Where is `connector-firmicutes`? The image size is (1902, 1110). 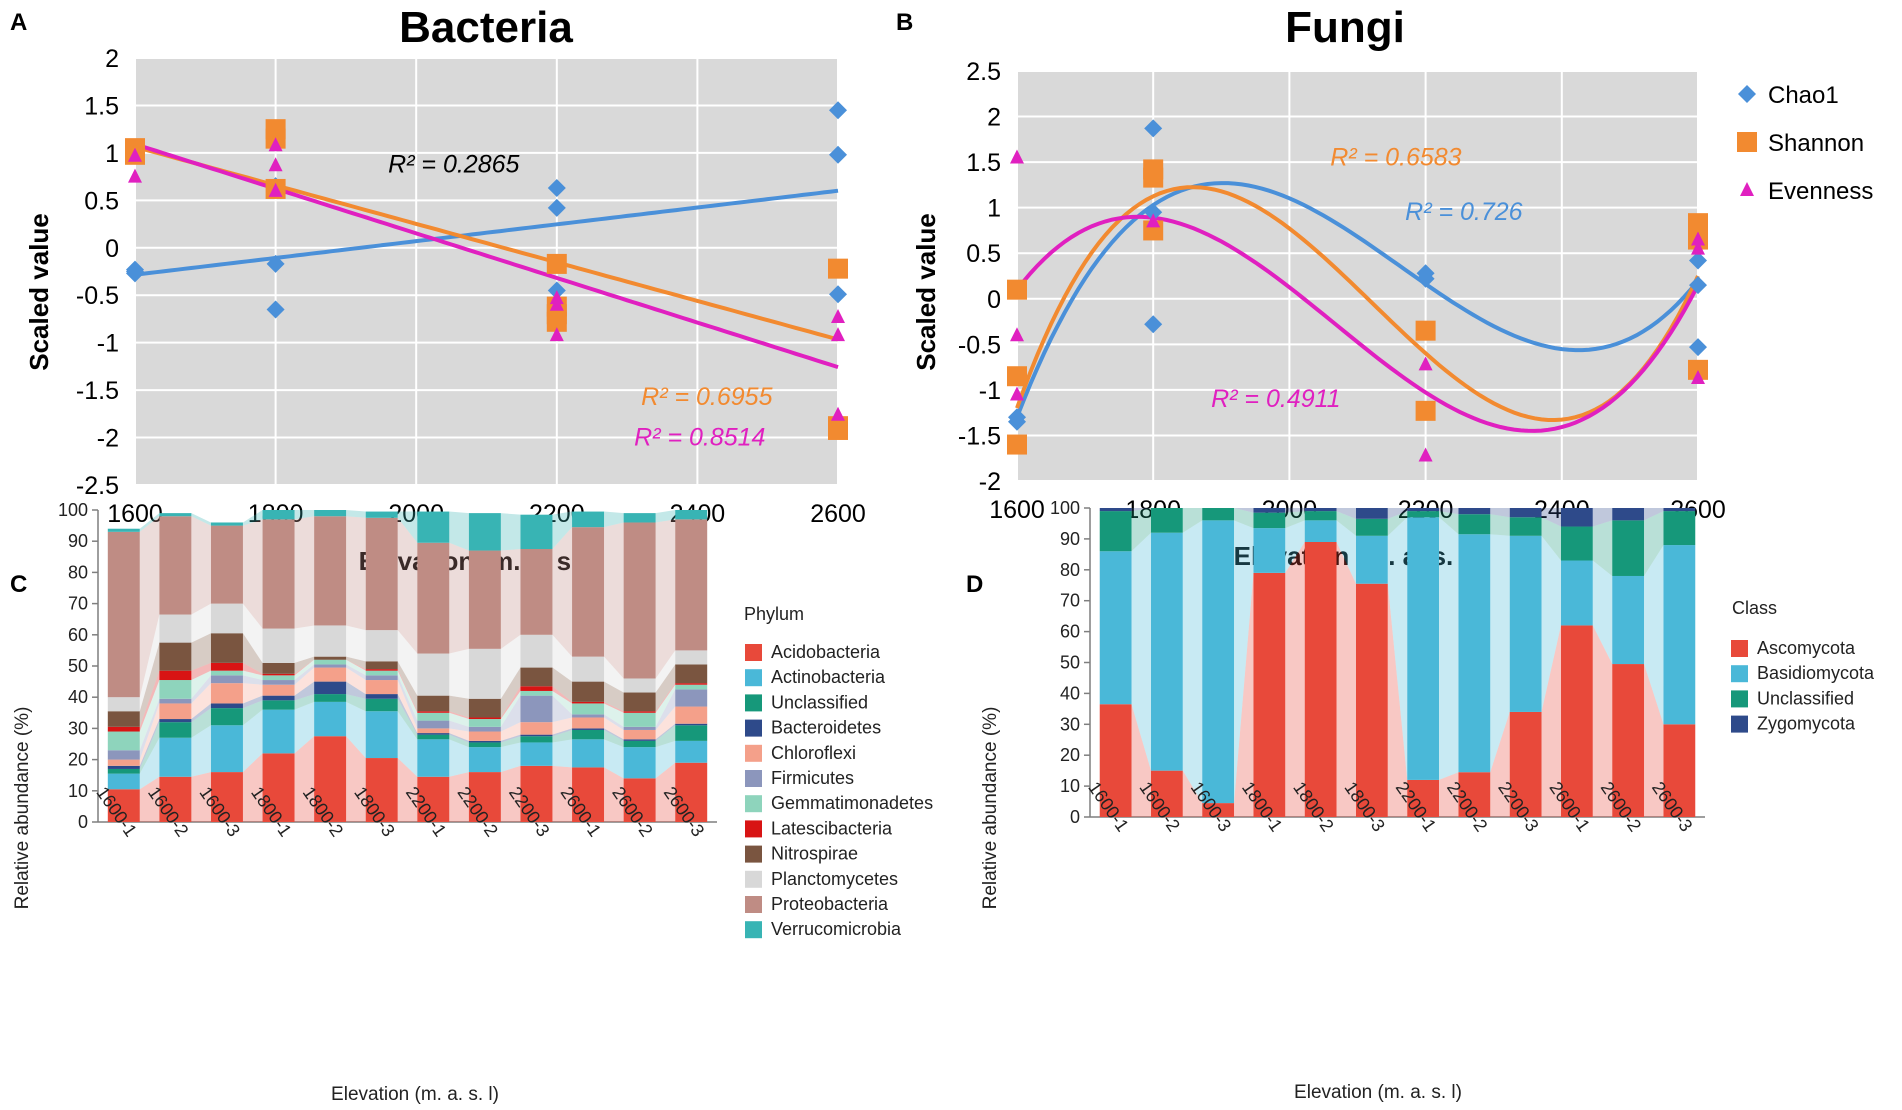 connector-firmicutes is located at coordinates (459, 726).